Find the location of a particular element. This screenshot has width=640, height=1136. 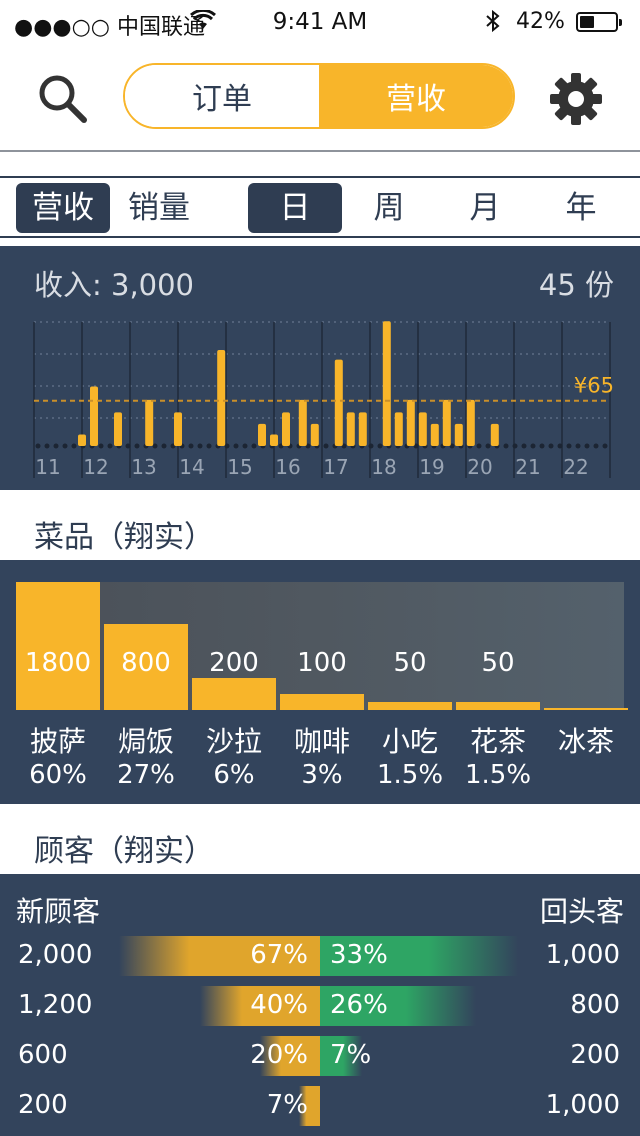

tab-month: 月 is located at coordinates (485, 208).